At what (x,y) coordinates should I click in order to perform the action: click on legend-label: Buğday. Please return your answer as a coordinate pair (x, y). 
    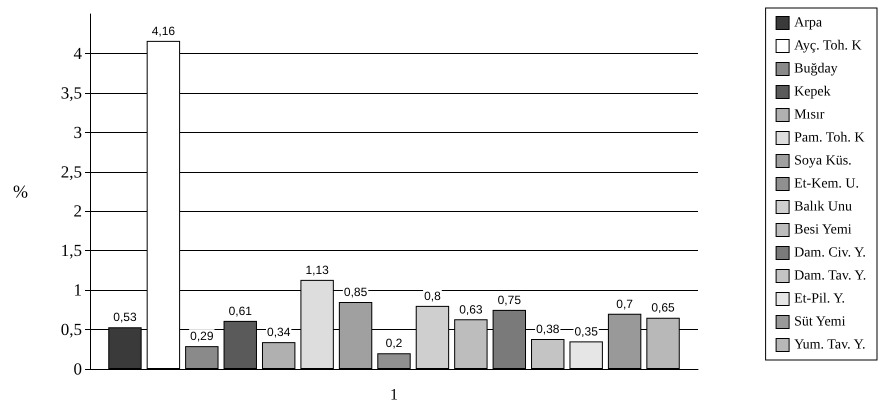
    Looking at the image, I should click on (816, 69).